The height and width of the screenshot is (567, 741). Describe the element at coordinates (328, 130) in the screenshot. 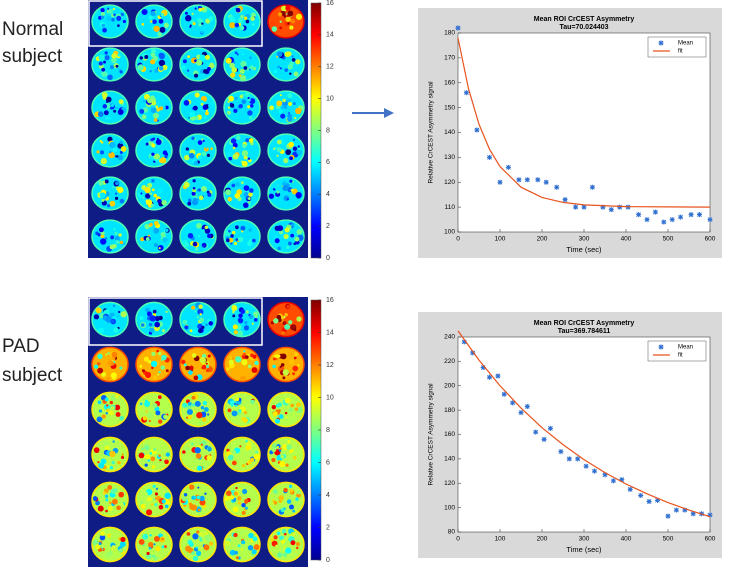

I see `colorbar-tick-label: 8` at that location.